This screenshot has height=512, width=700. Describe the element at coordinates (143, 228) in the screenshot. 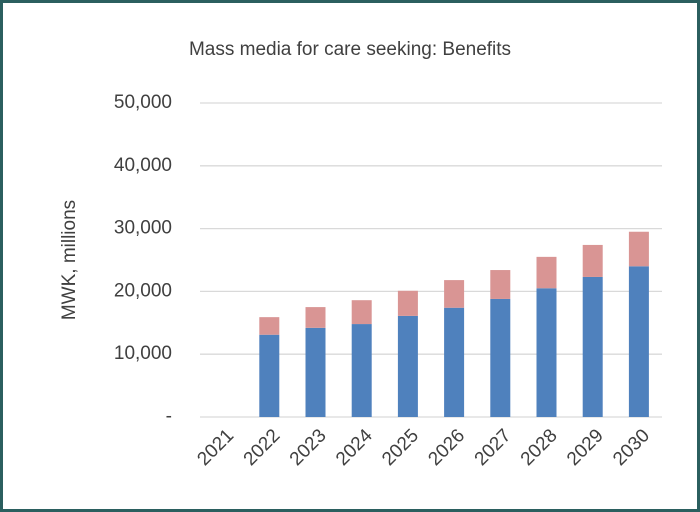

I see `y-tick-label: 30,000` at that location.